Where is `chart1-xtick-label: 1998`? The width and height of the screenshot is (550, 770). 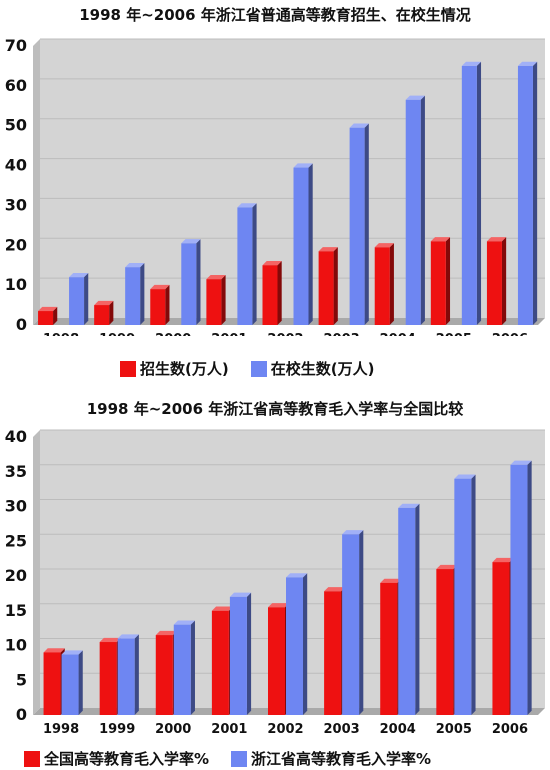 chart1-xtick-label: 1998 is located at coordinates (61, 334).